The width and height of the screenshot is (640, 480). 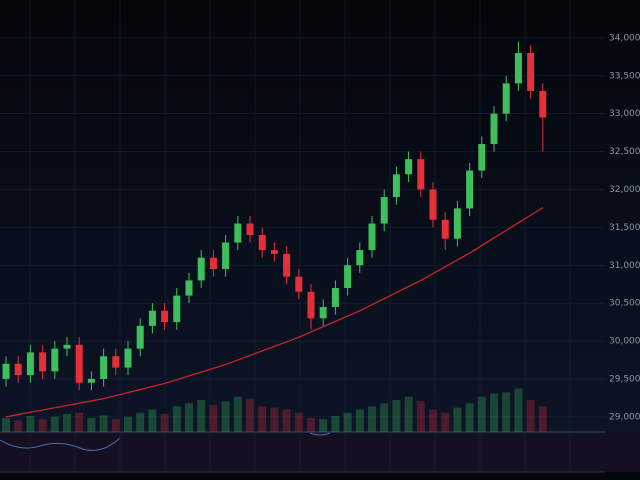 What do you see at coordinates (624, 266) in the screenshot?
I see `y-tick-label: 31,000` at bounding box center [624, 266].